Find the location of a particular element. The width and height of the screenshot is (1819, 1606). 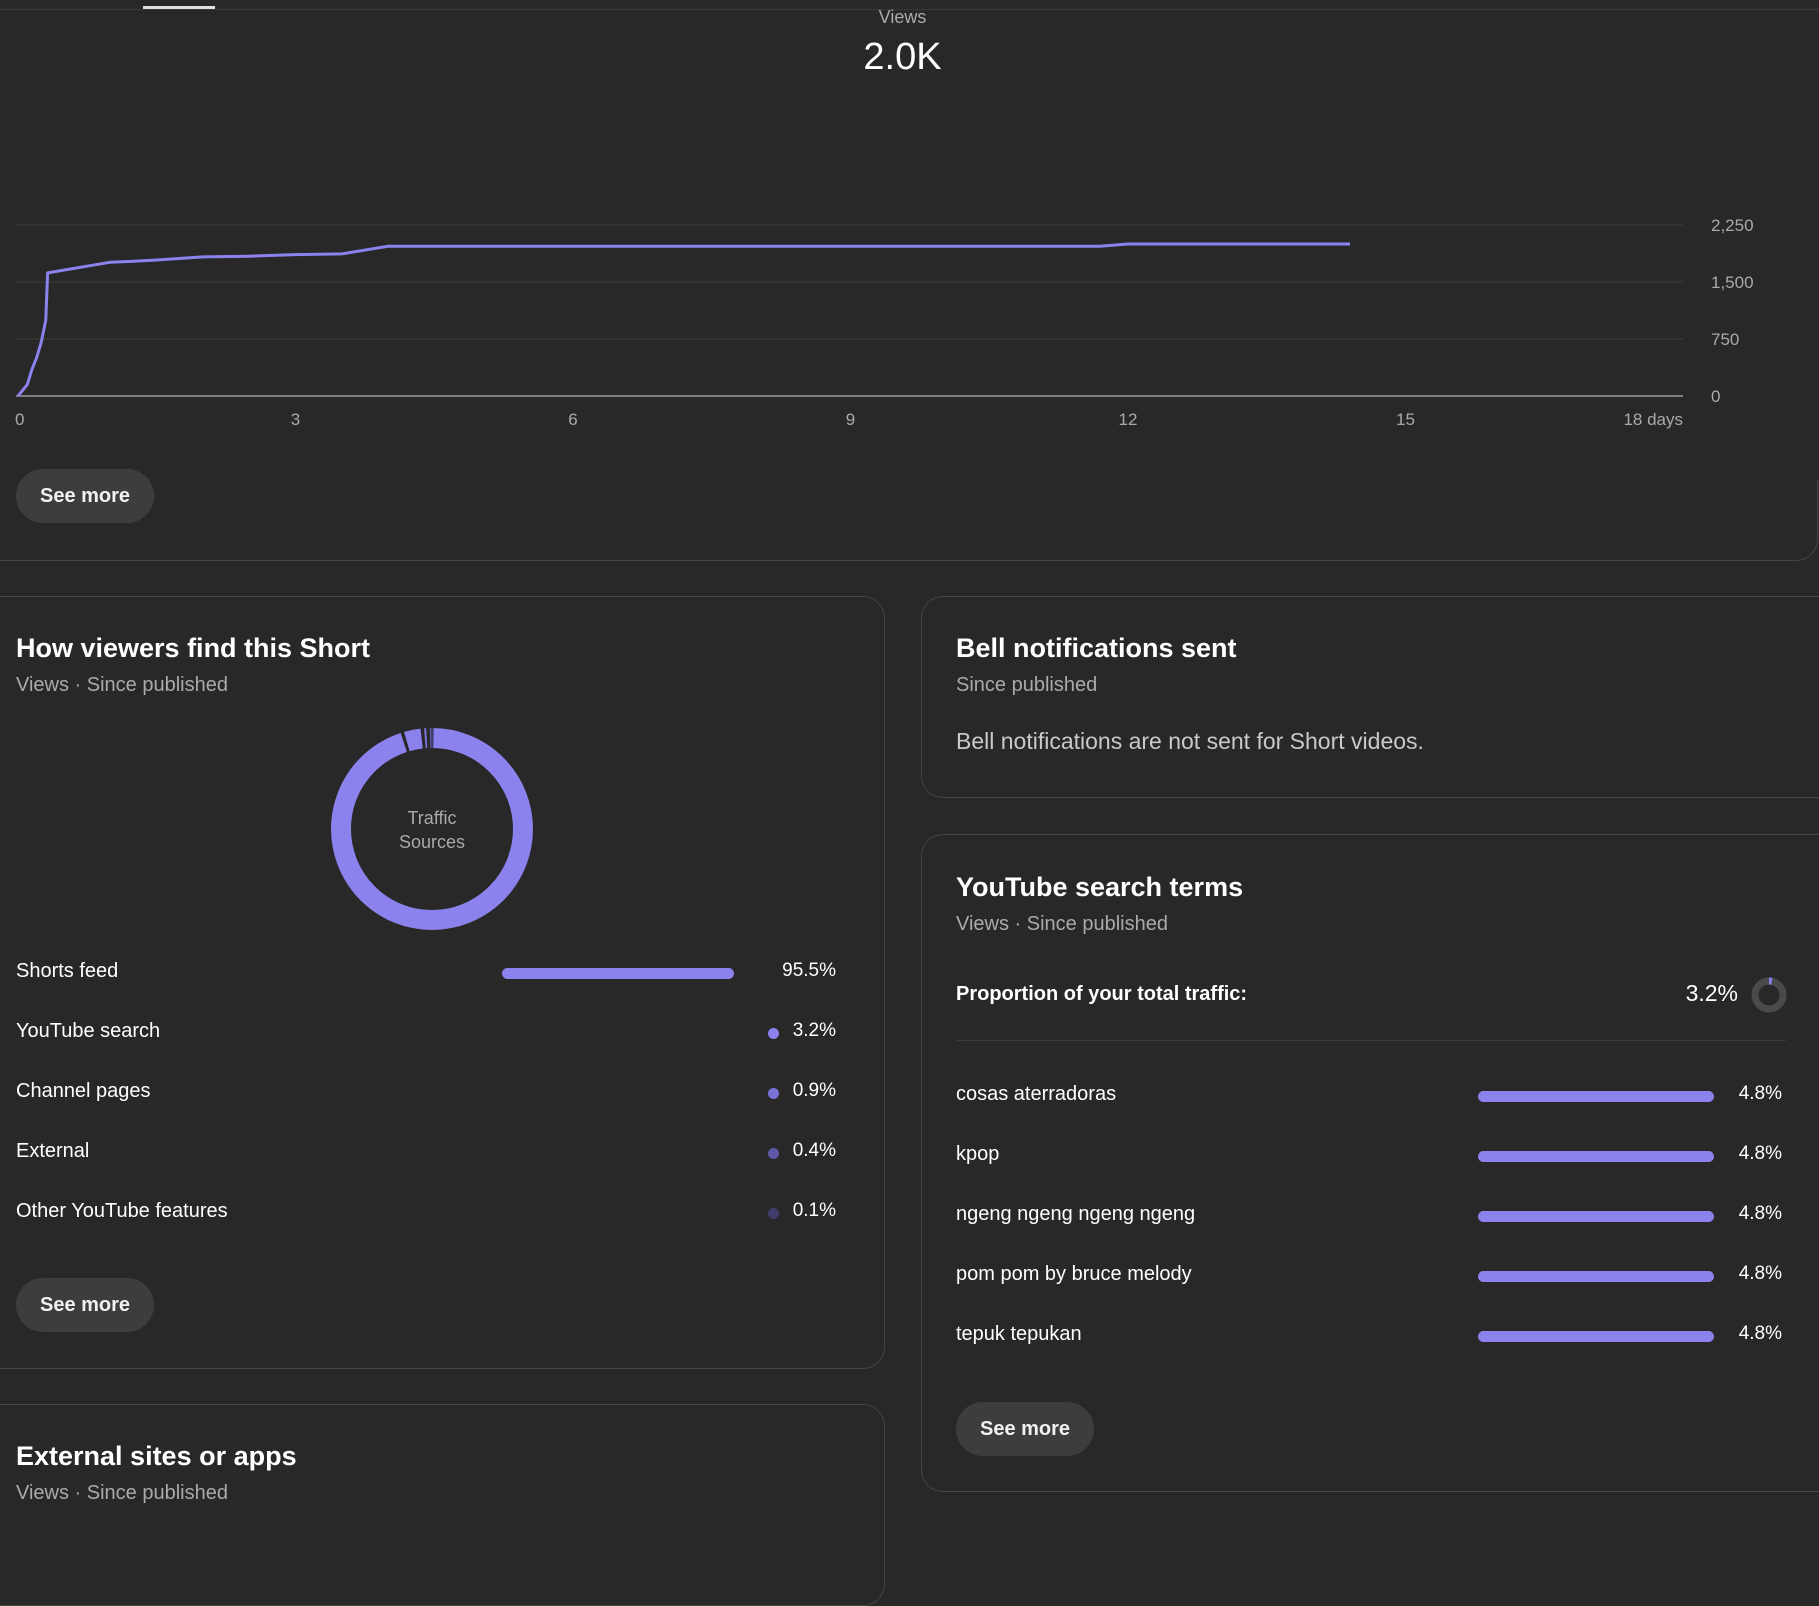

traffic-source-name: Channel pages is located at coordinates (83, 1091).